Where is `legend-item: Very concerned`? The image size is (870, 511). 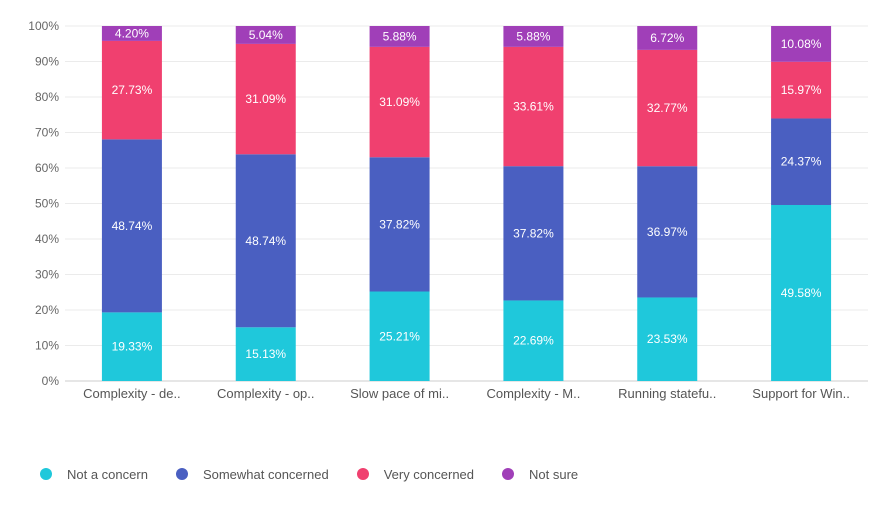 legend-item: Very concerned is located at coordinates (415, 474).